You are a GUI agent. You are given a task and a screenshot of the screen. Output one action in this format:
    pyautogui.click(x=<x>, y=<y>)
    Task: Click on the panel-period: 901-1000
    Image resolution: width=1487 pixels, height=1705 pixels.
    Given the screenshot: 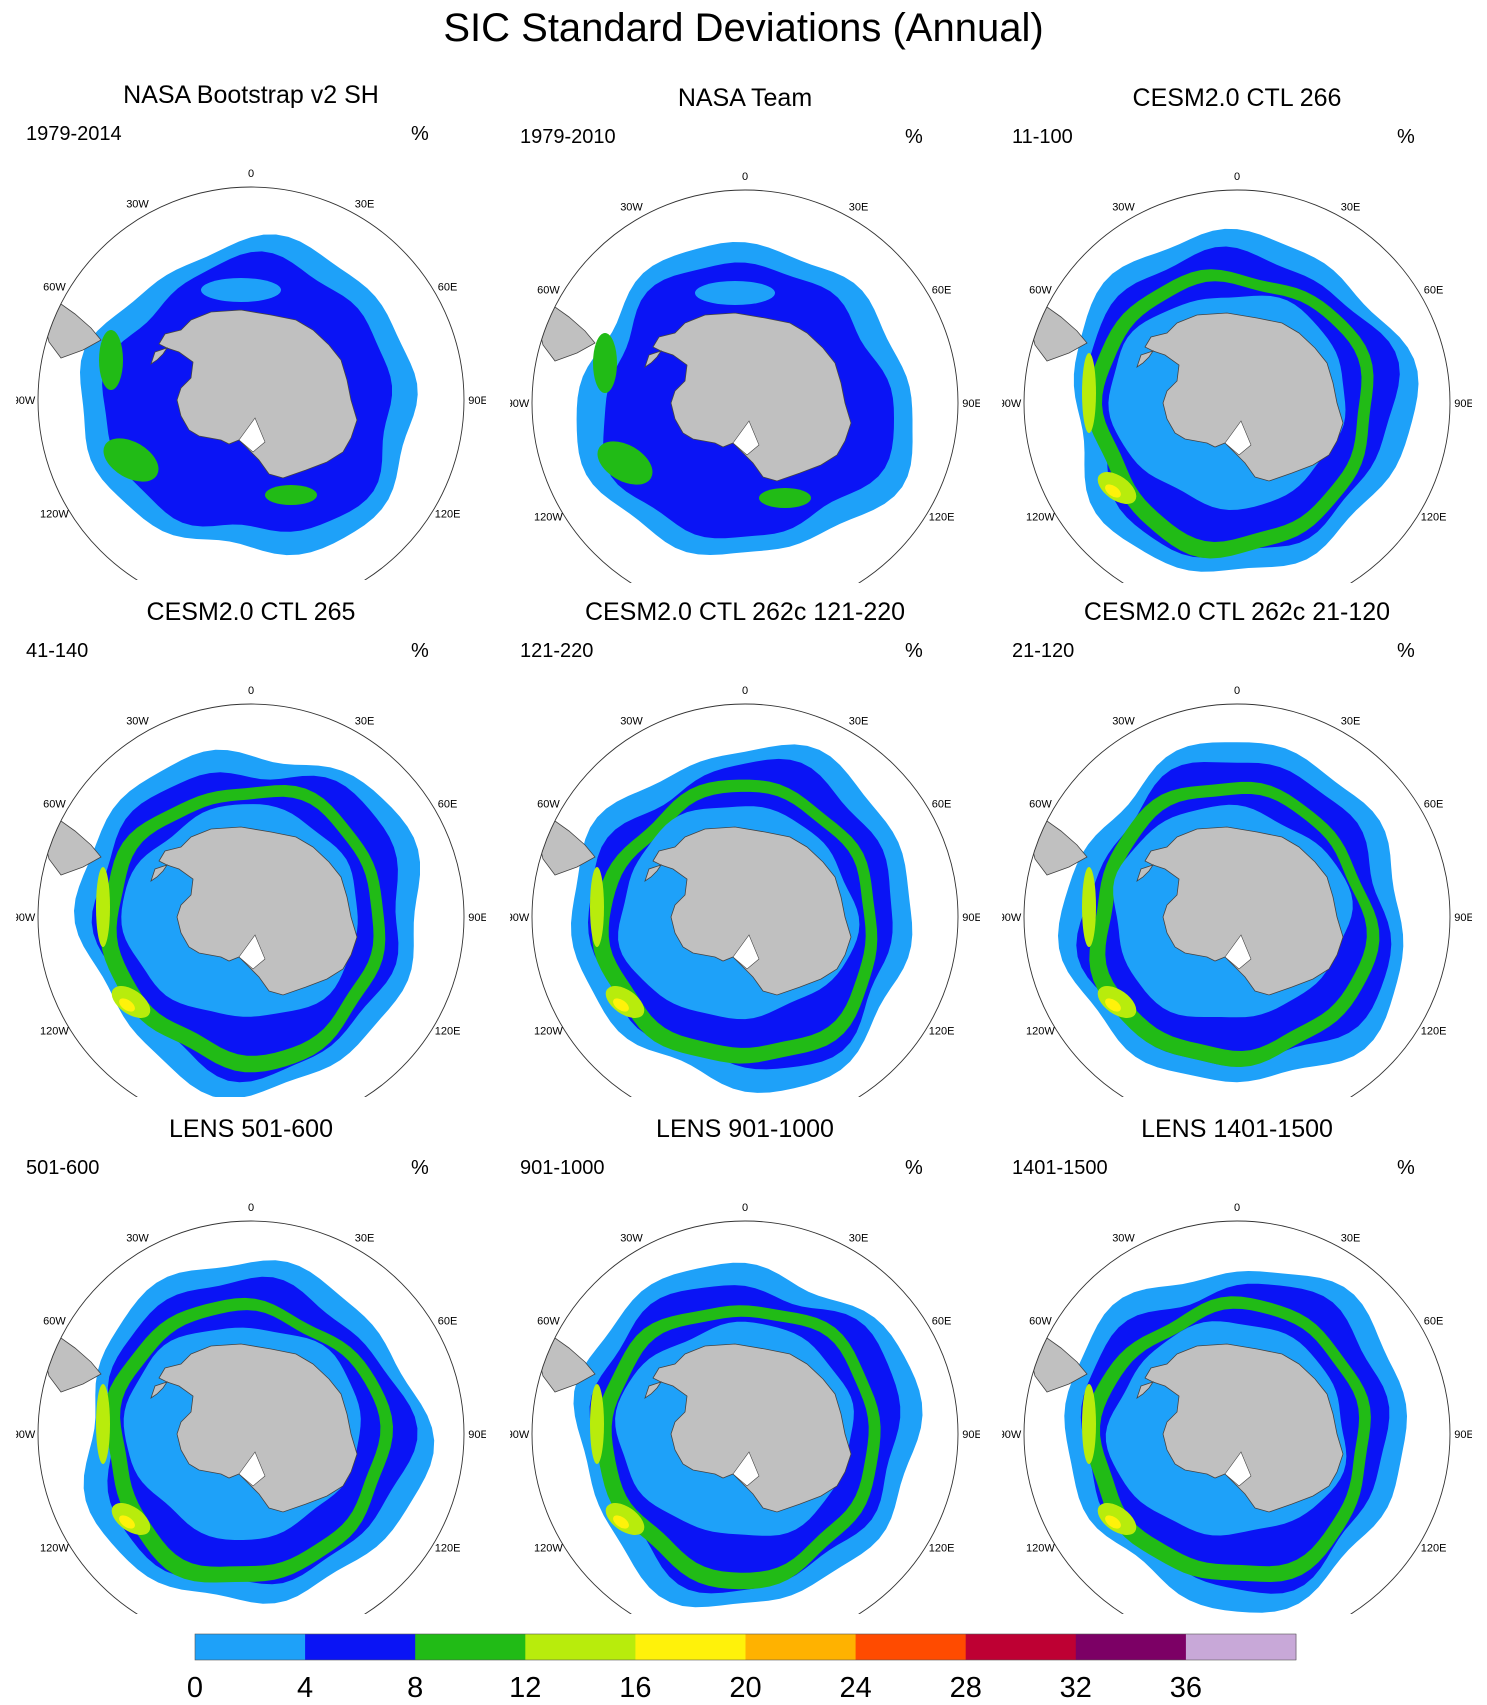 What is the action you would take?
    pyautogui.click(x=562, y=1168)
    